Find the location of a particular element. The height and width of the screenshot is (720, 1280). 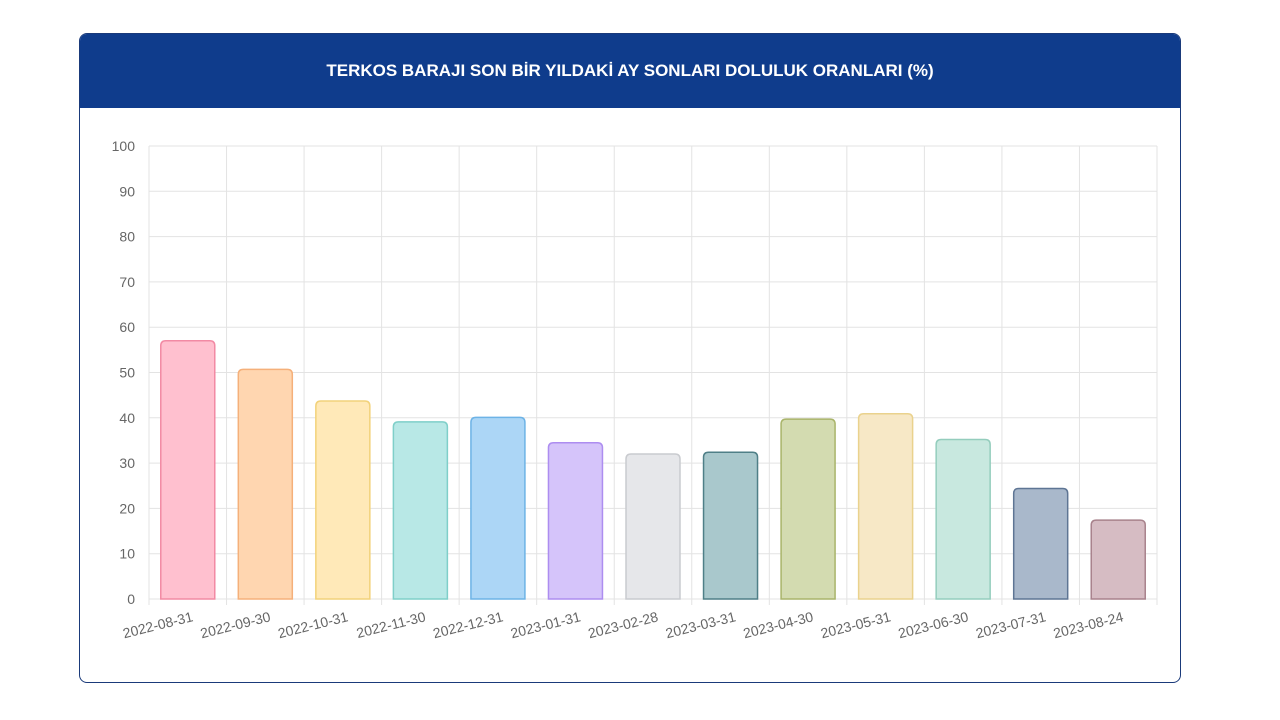

y-tick-label: 10 is located at coordinates (127, 554).